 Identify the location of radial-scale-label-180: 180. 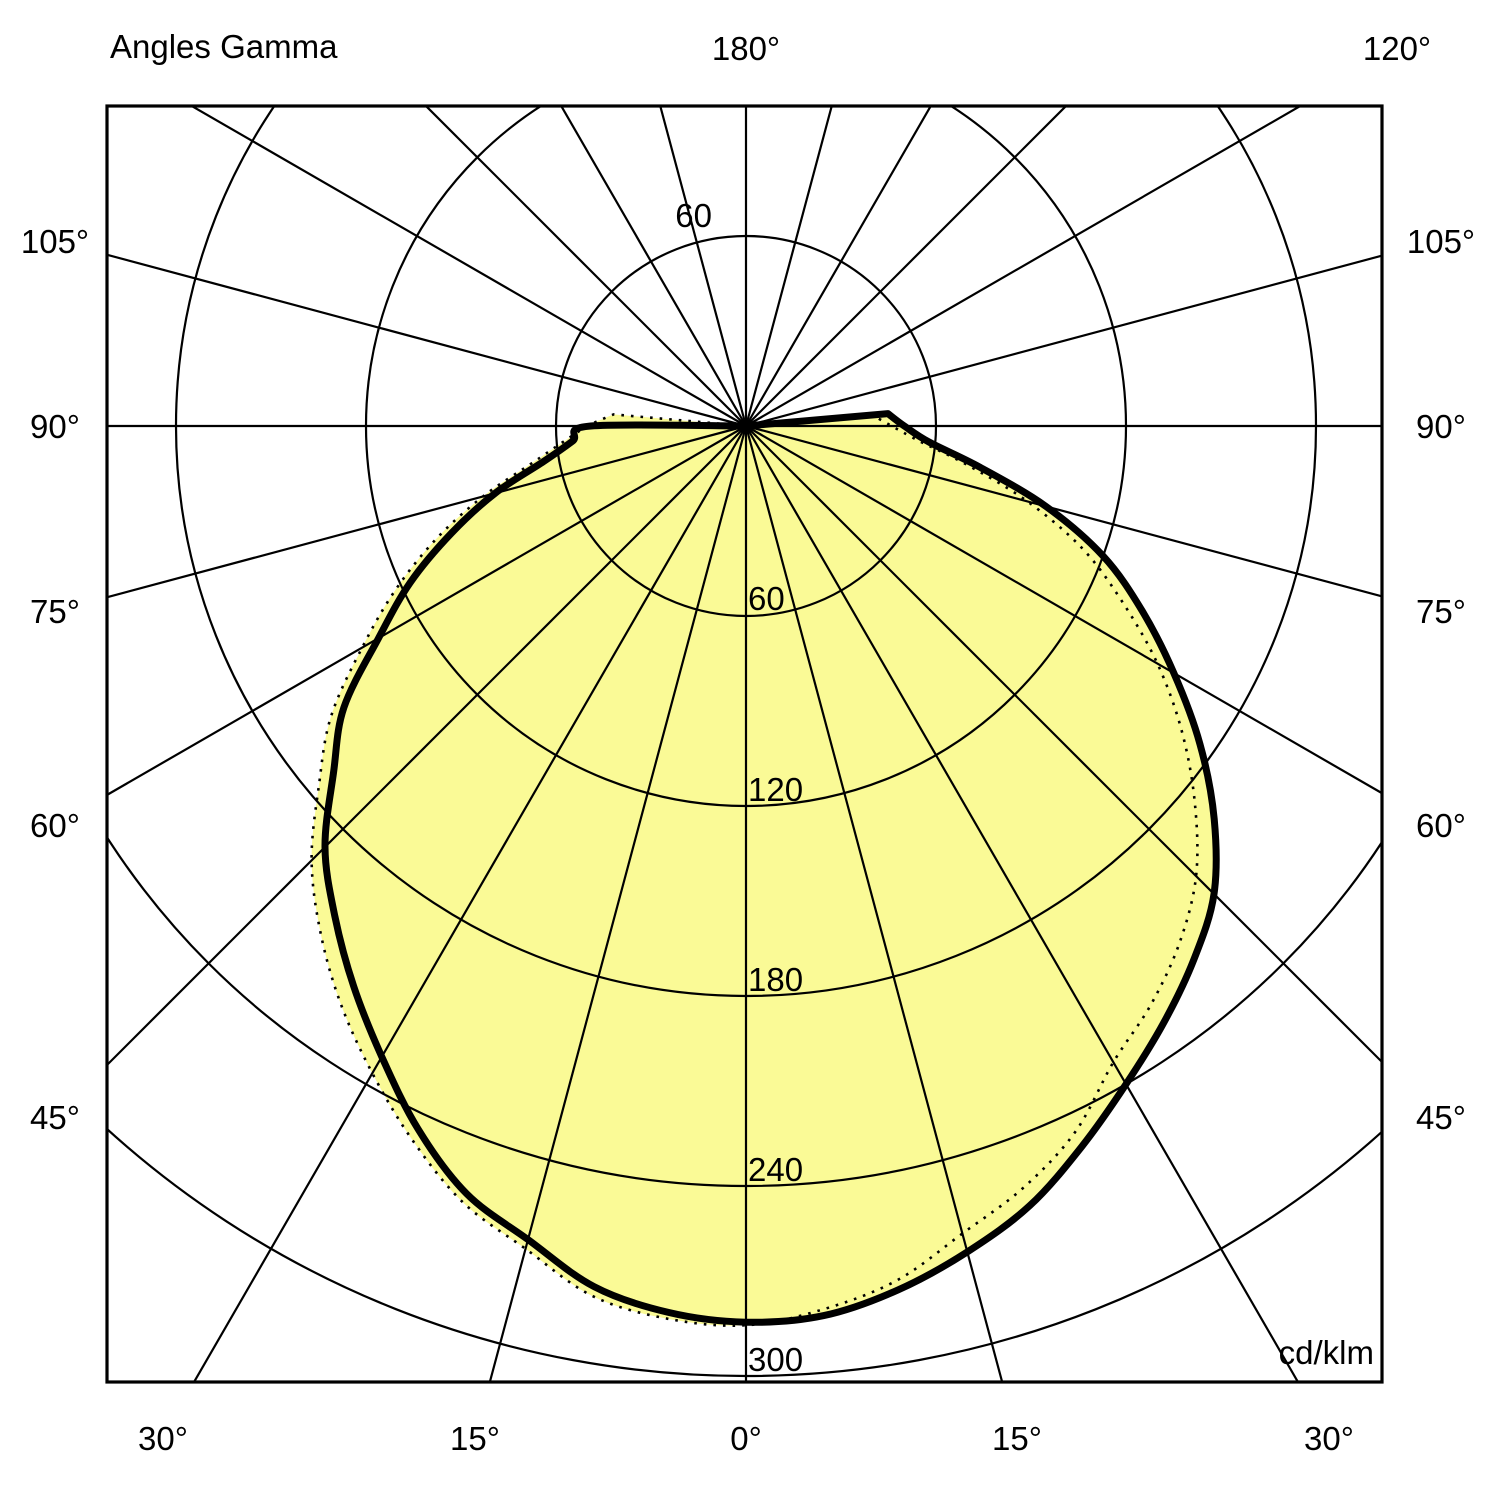
(775, 979).